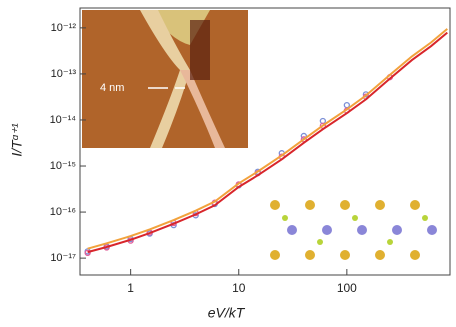 This screenshot has width=456, height=327. What do you see at coordinates (239, 288) in the screenshot?
I see `x-tick-label: 10` at bounding box center [239, 288].